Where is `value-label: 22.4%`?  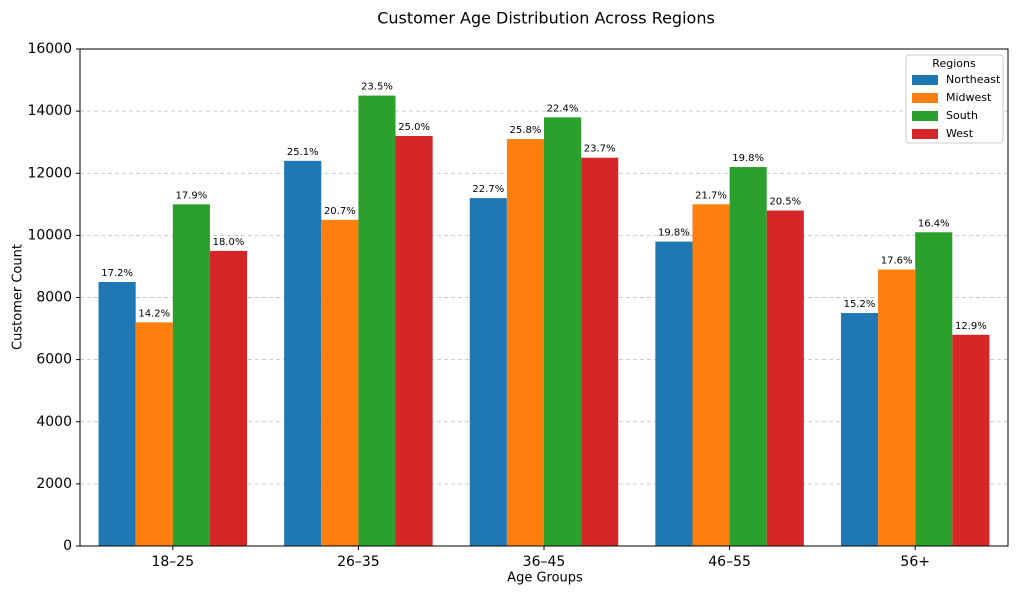 value-label: 22.4% is located at coordinates (563, 108).